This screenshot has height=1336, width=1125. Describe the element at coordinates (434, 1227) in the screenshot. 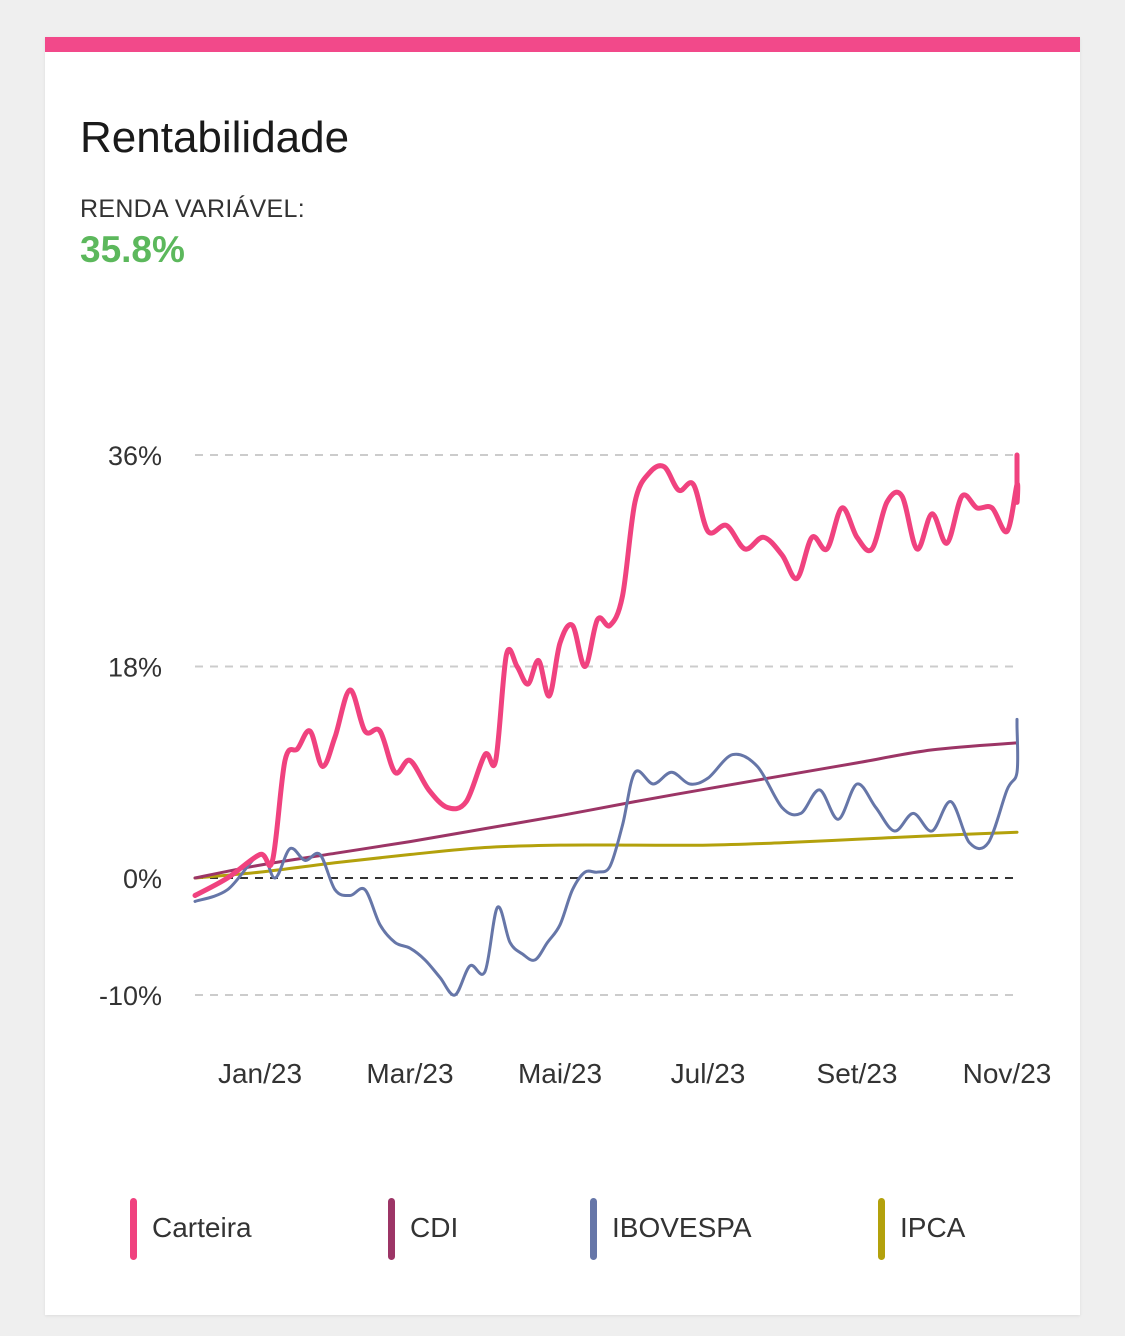

I see `legend-label: CDI` at that location.